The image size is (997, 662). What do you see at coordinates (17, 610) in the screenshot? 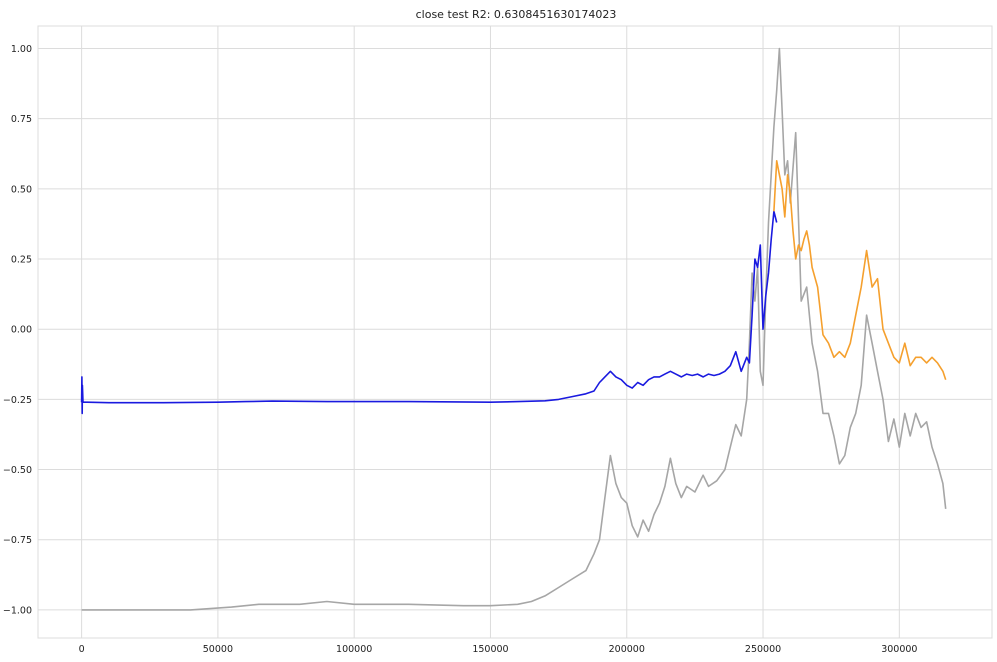
I see `y-tick-label: −1.00` at bounding box center [17, 610].